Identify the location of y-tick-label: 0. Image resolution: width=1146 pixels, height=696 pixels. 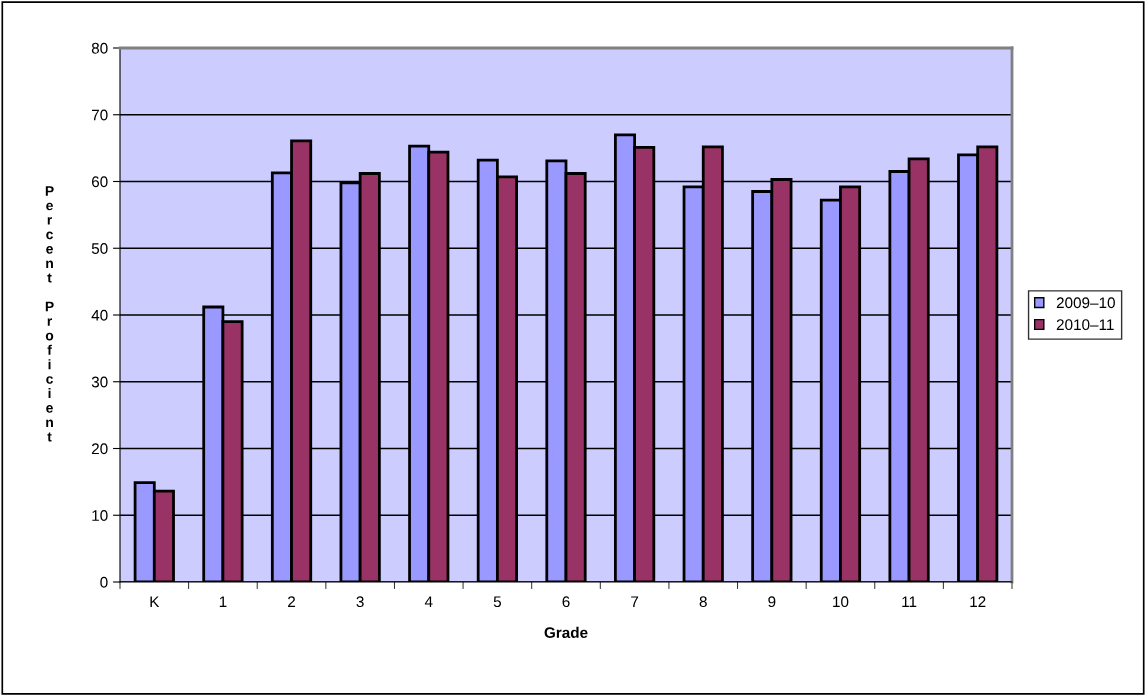
(104, 582).